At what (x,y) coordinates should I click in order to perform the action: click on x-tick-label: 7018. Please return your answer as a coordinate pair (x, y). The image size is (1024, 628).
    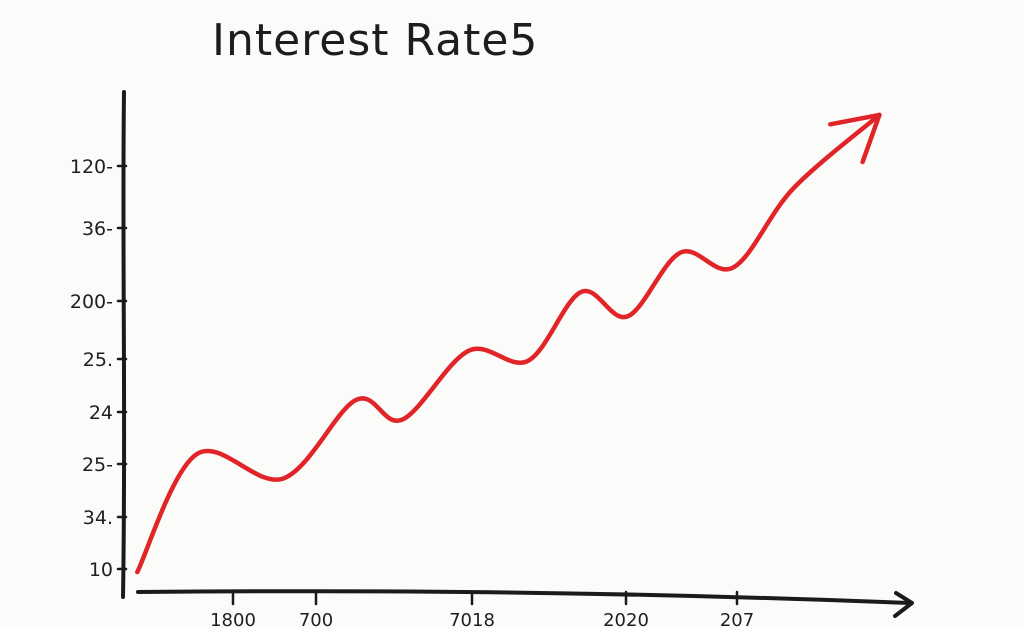
    Looking at the image, I should click on (472, 619).